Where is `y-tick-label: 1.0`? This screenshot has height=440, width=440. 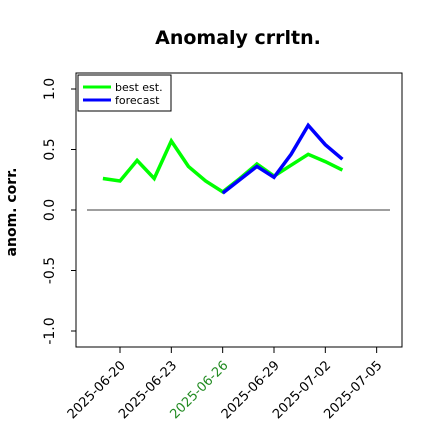
y-tick-label: 1.0 is located at coordinates (50, 89).